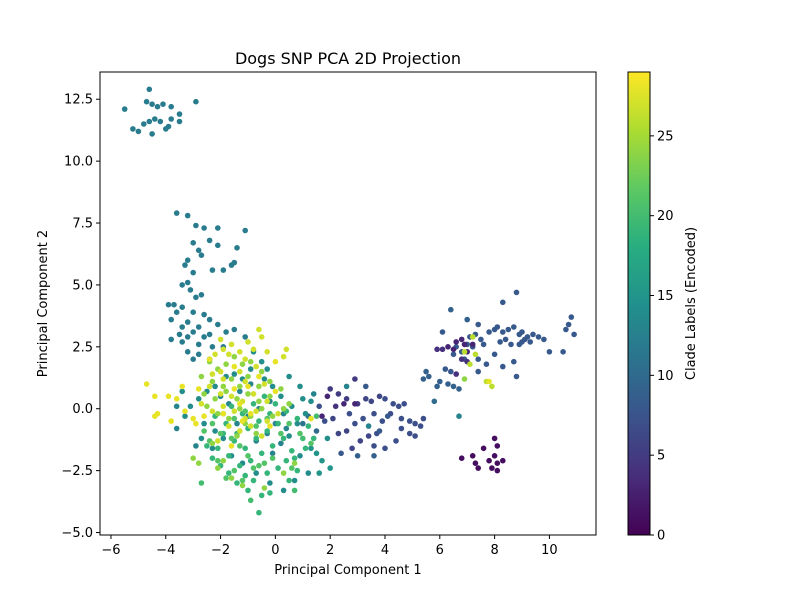 This screenshot has height=600, width=800. I want to click on colorbar-tick-label: 5, so click(661, 456).